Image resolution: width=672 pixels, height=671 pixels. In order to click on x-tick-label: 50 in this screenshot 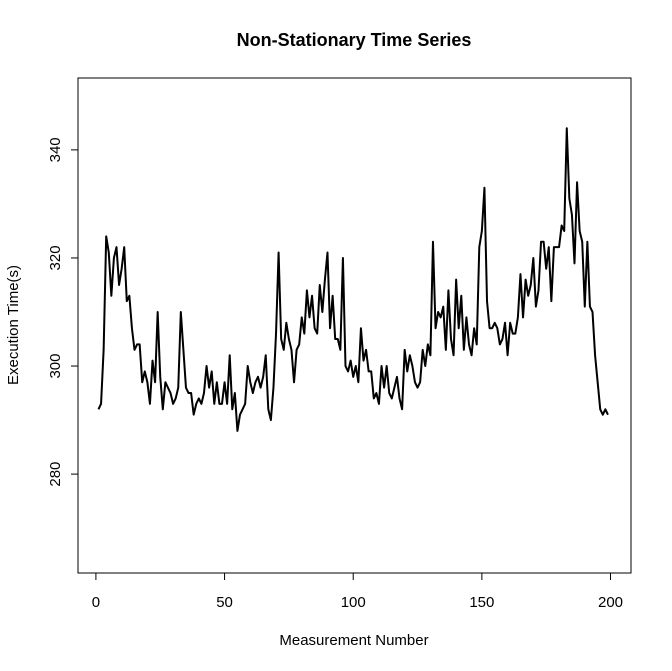, I will do `click(224, 602)`.